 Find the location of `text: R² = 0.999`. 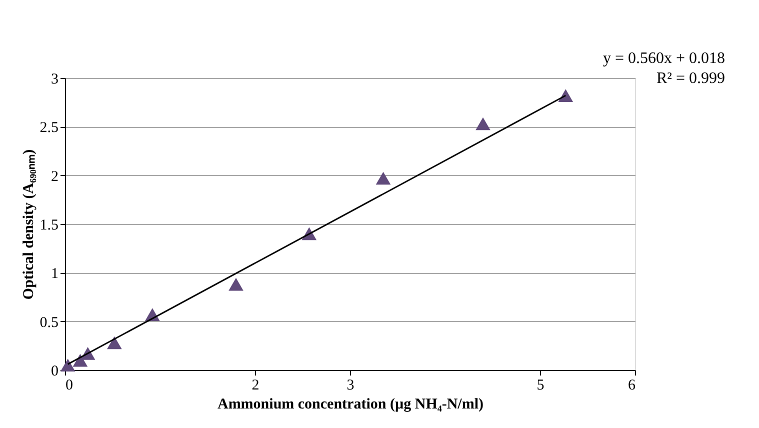

text: R² = 0.999 is located at coordinates (690, 78).